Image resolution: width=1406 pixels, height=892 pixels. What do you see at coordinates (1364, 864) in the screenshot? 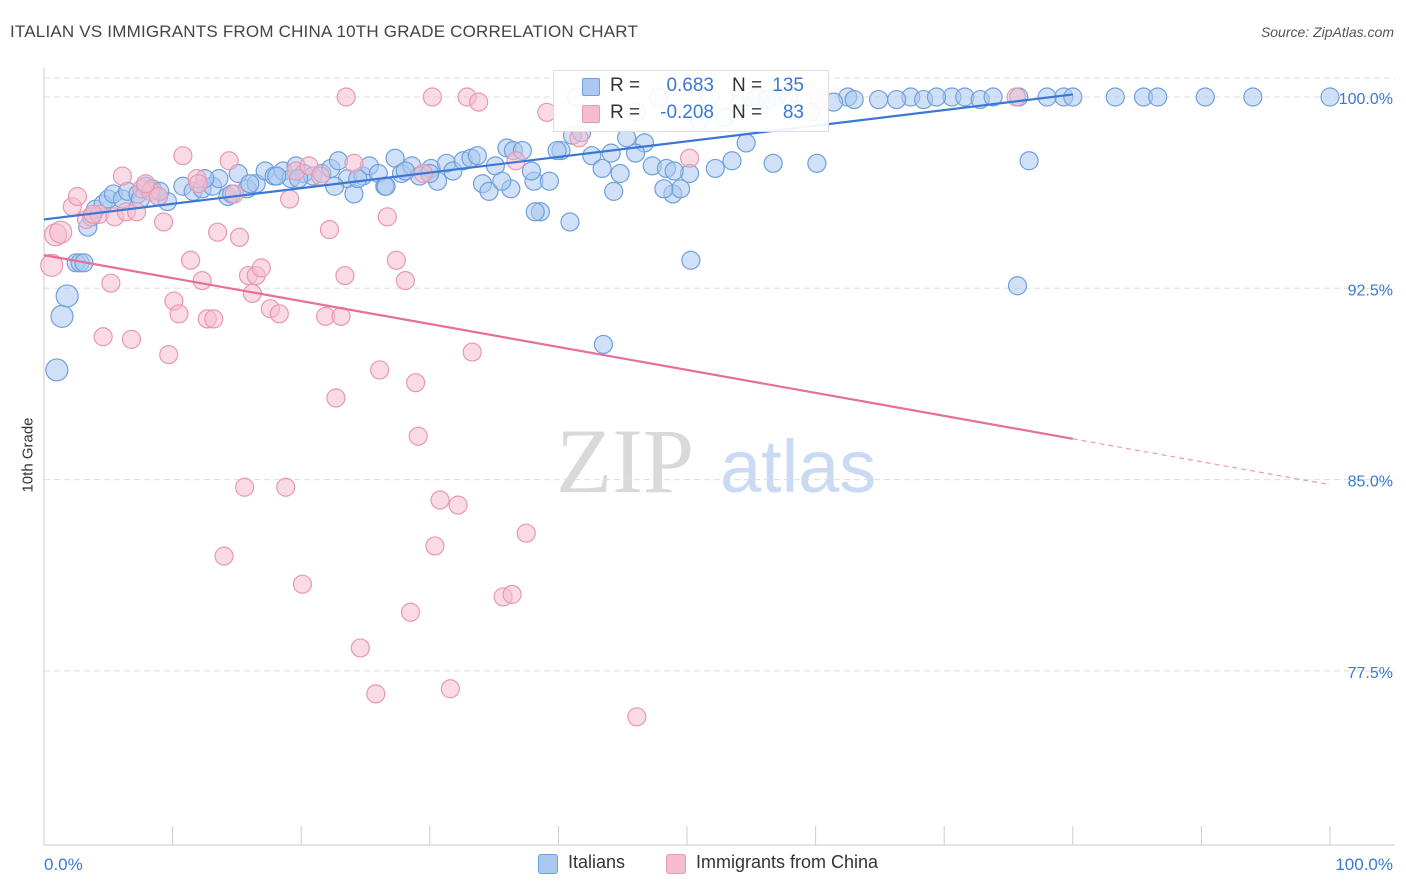
I see `x-tick-label: 100.0%` at bounding box center [1364, 864].